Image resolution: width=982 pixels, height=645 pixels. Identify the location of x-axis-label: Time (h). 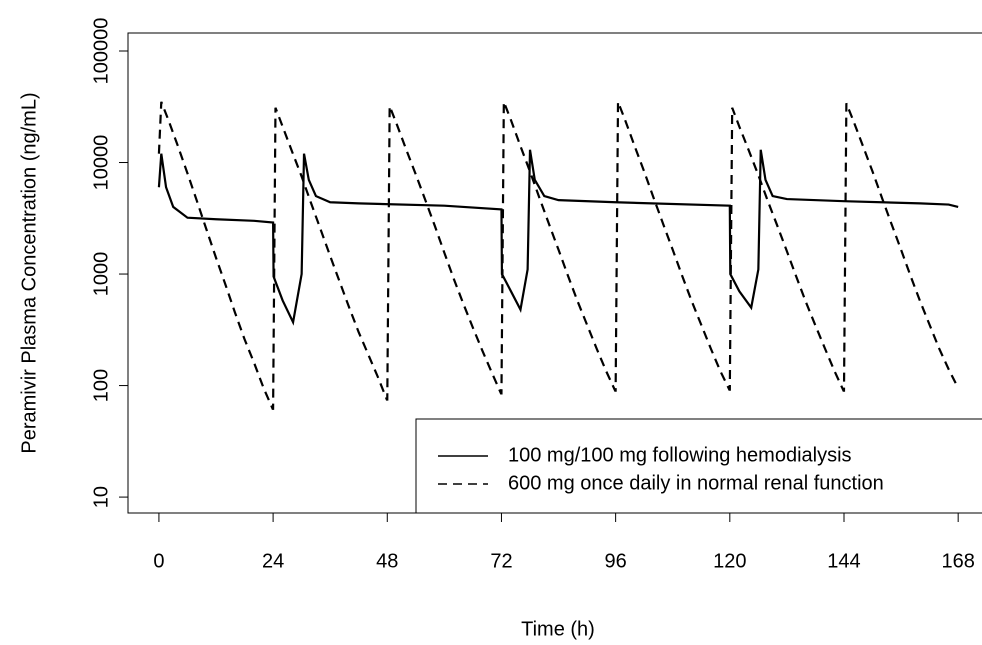
(558, 629).